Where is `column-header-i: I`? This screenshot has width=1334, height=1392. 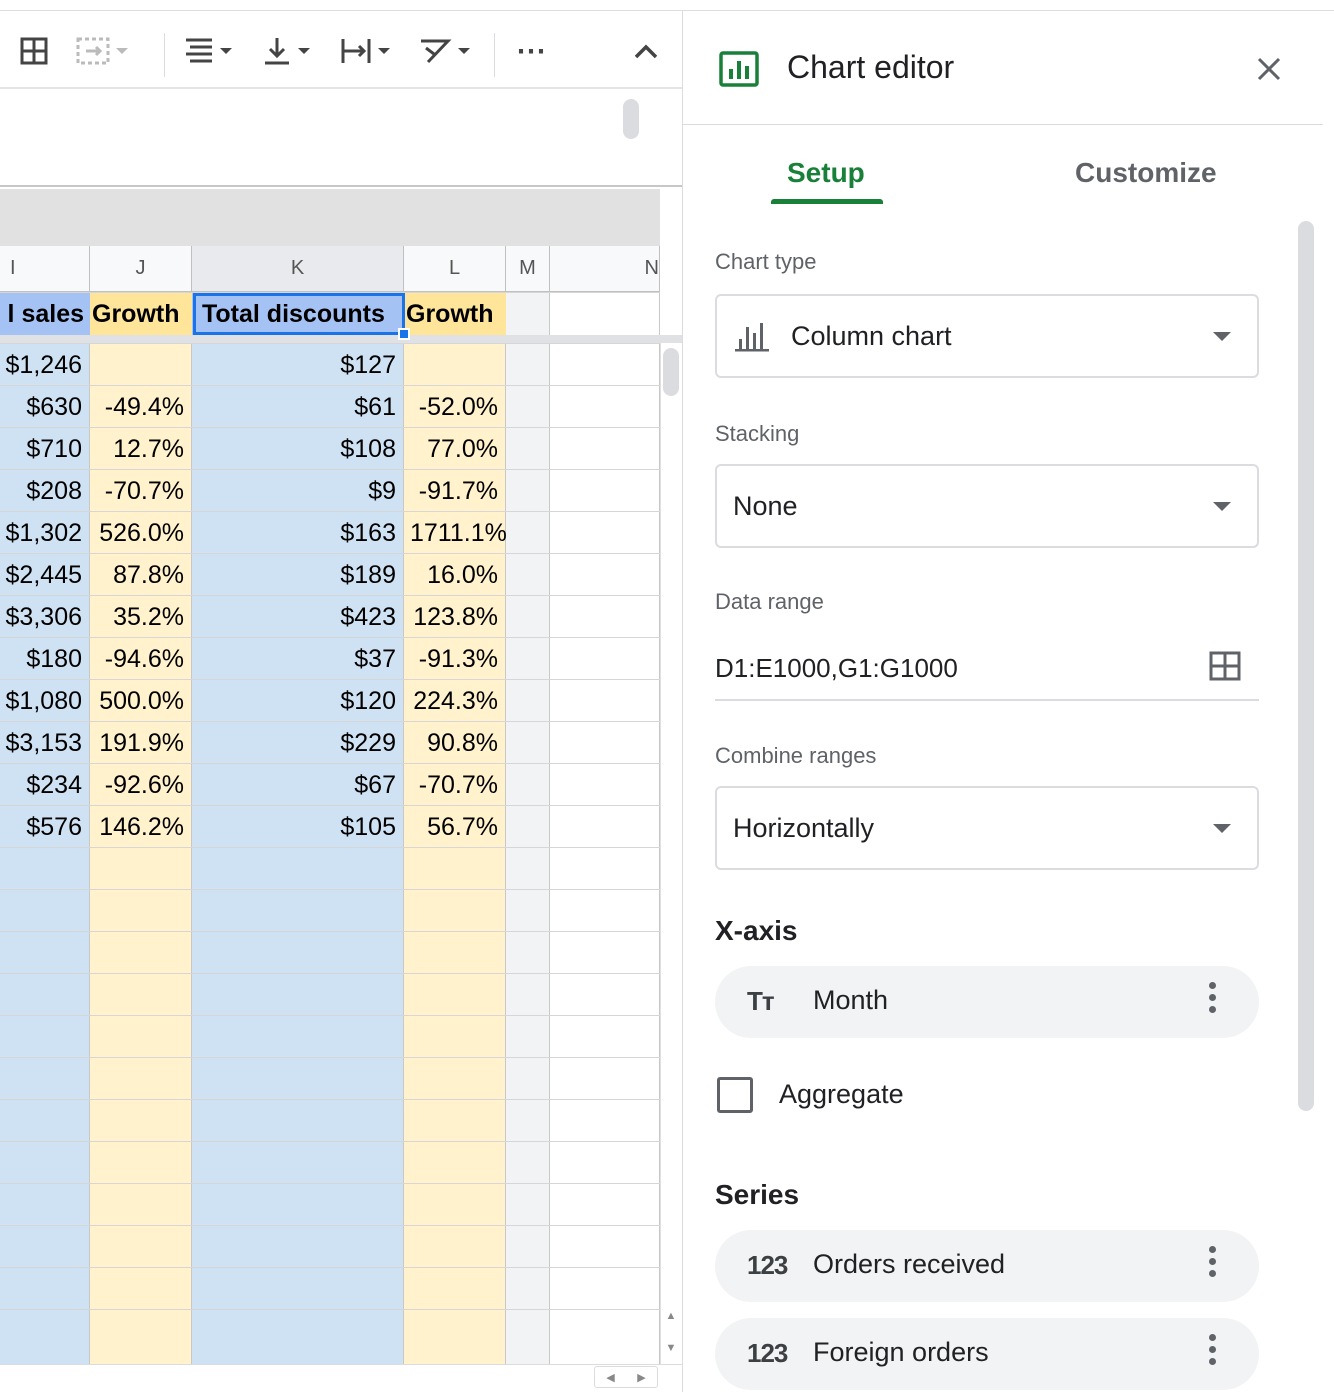 column-header-i: I is located at coordinates (45, 269).